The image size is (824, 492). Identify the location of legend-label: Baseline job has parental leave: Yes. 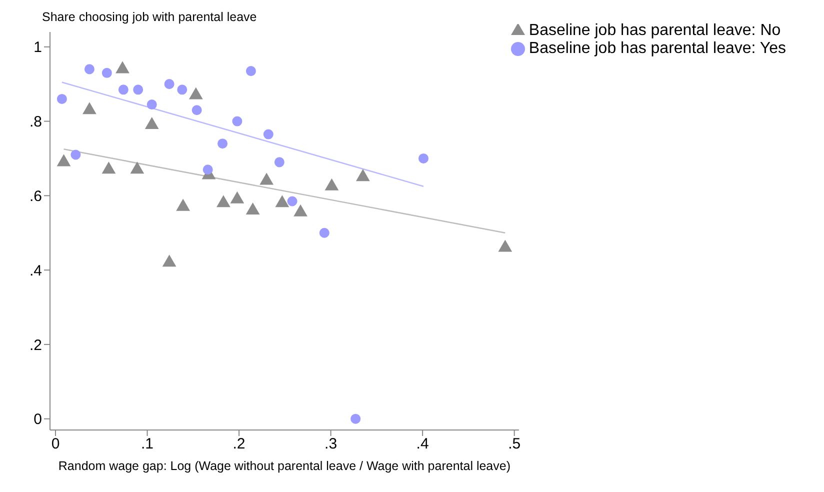
(657, 48).